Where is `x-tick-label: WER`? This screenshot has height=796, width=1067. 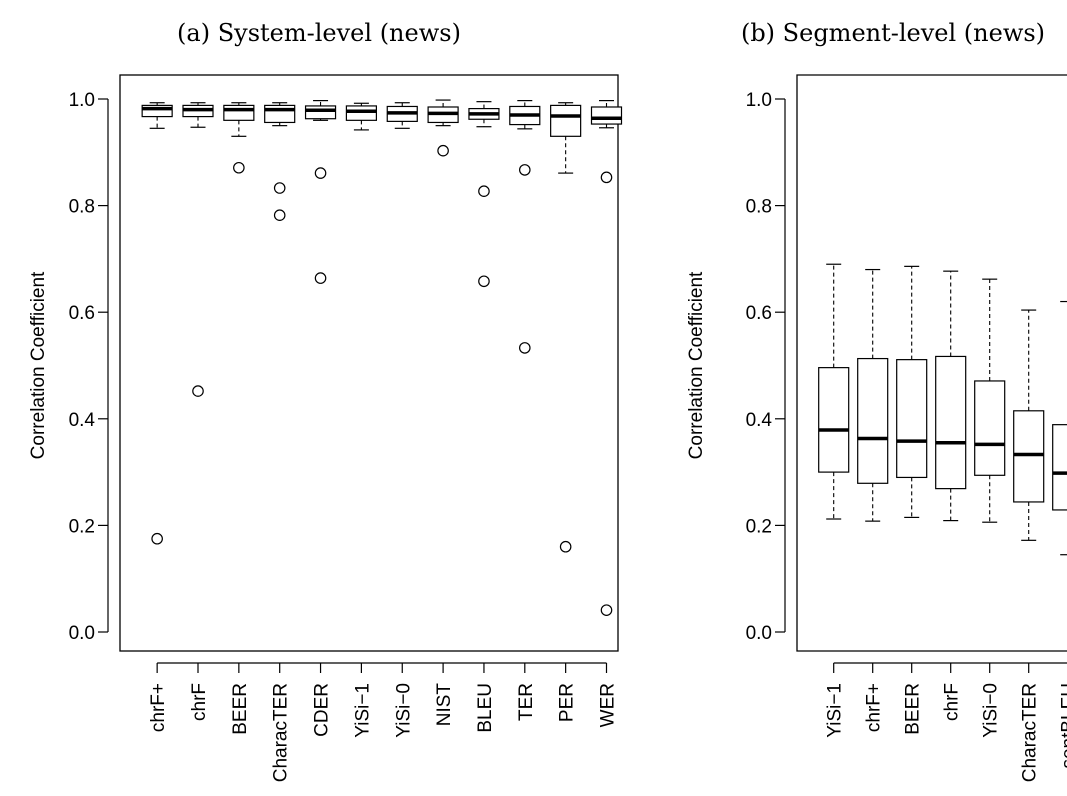
x-tick-label: WER is located at coordinates (608, 705).